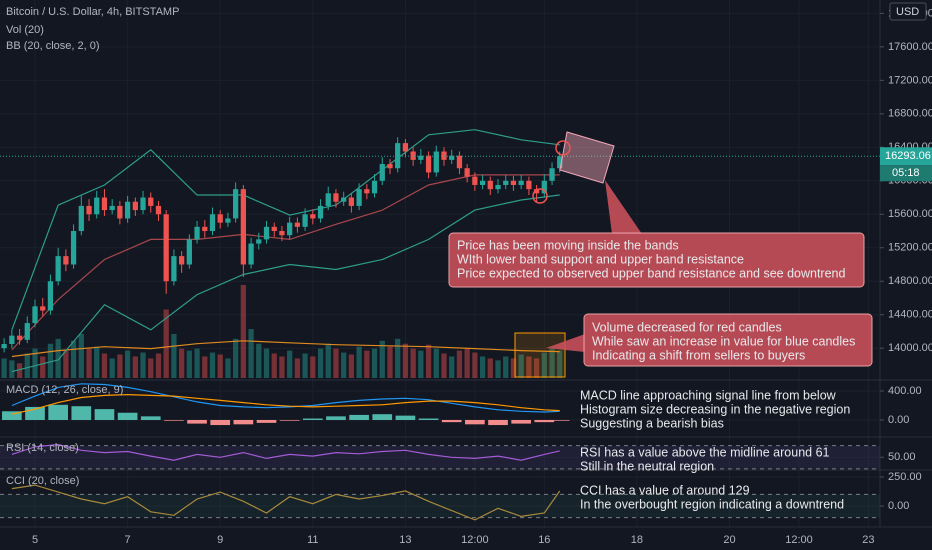 The image size is (932, 550). I want to click on y-tick-label: 50.00, so click(902, 457).